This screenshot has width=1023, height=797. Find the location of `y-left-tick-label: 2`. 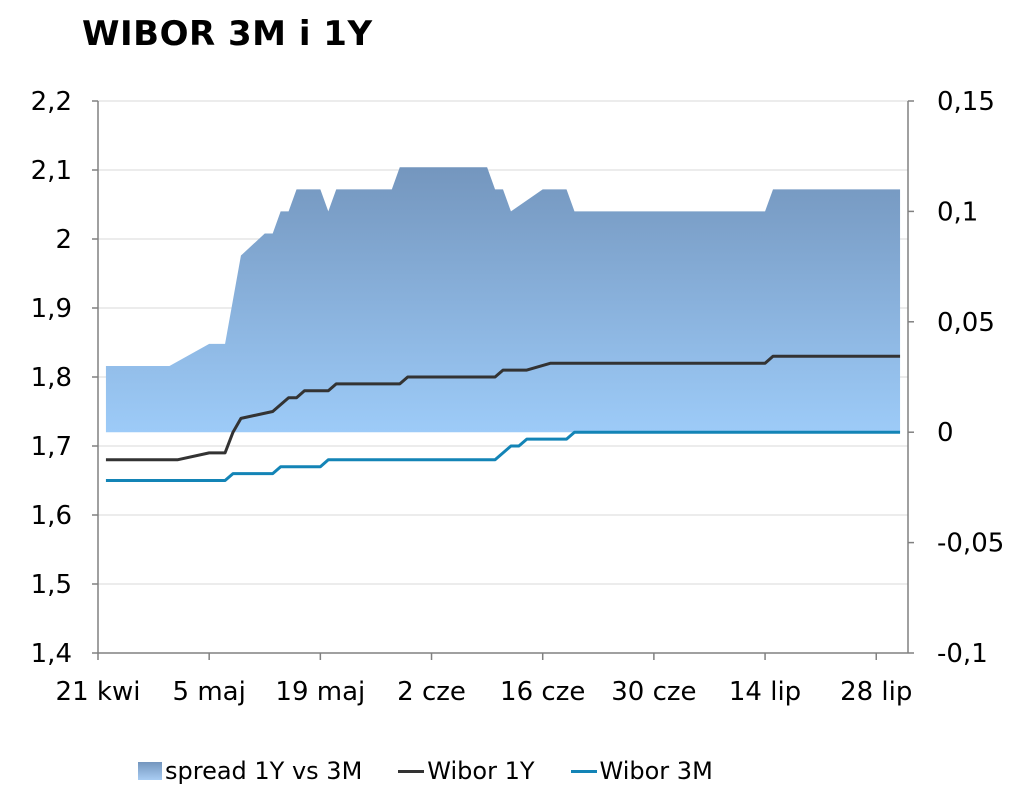

y-left-tick-label: 2 is located at coordinates (63, 240).